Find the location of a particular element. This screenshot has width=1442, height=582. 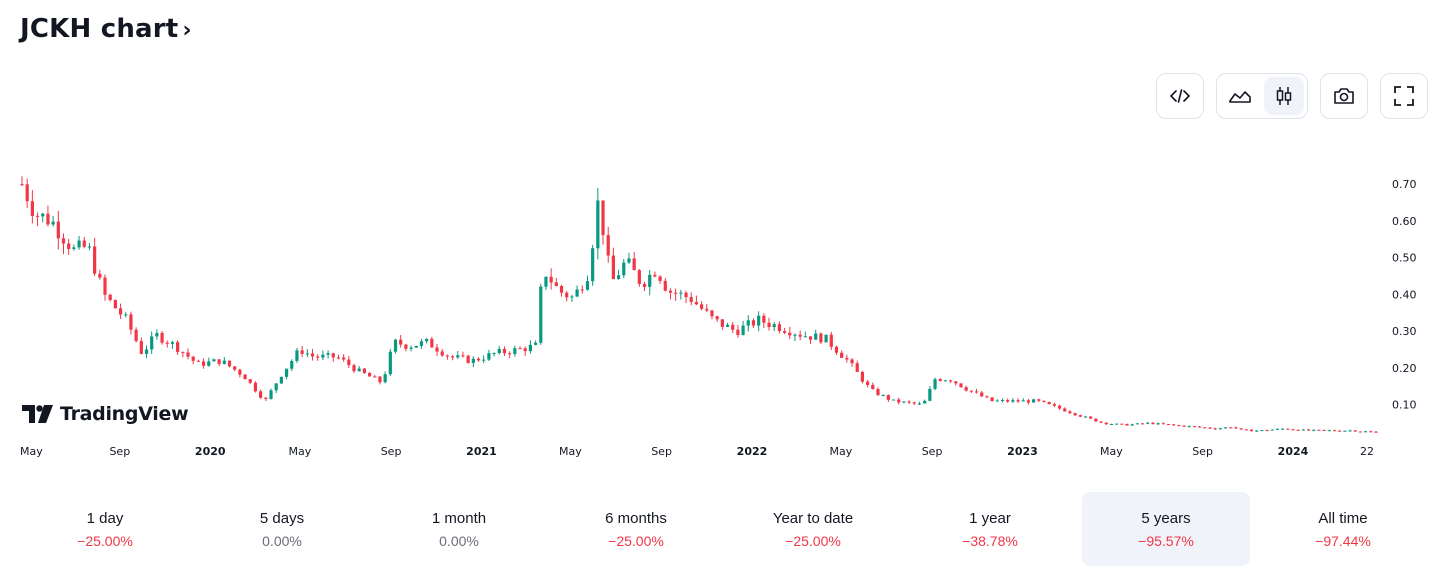

y-tick-label: 0.40 is located at coordinates (1404, 294).